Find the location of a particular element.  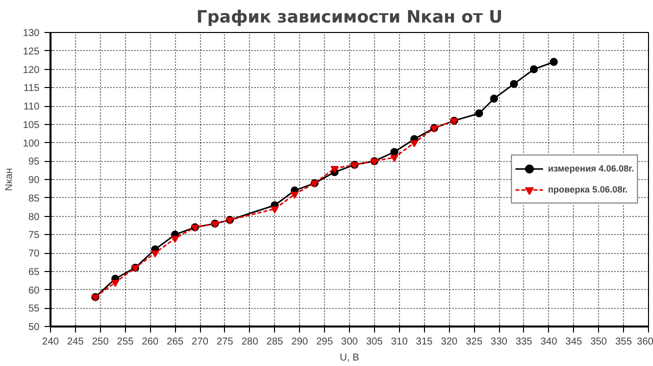

x-tick-label: 310 is located at coordinates (399, 342).